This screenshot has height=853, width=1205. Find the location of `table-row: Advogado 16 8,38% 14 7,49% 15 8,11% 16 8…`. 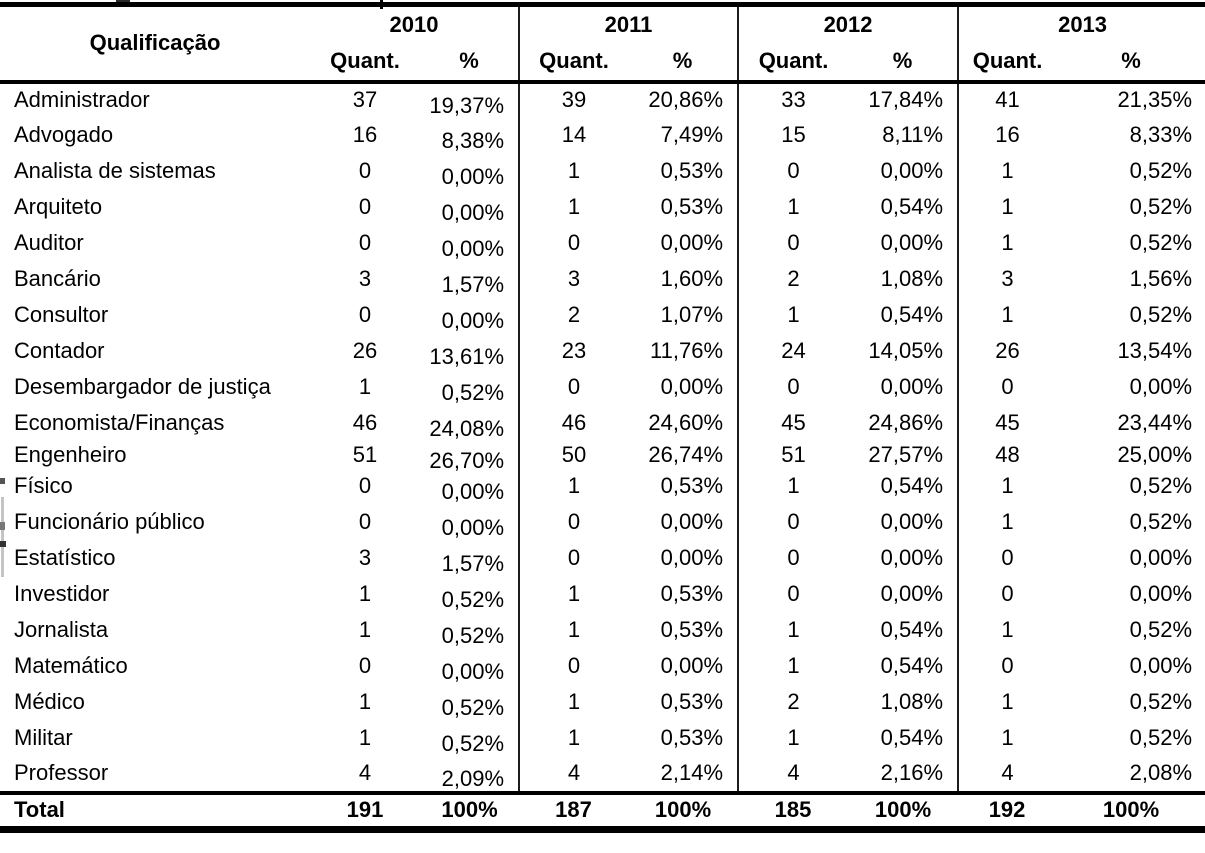

table-row: Advogado 16 8,38% 14 7,49% 15 8,11% 16 8… is located at coordinates (602, 135).